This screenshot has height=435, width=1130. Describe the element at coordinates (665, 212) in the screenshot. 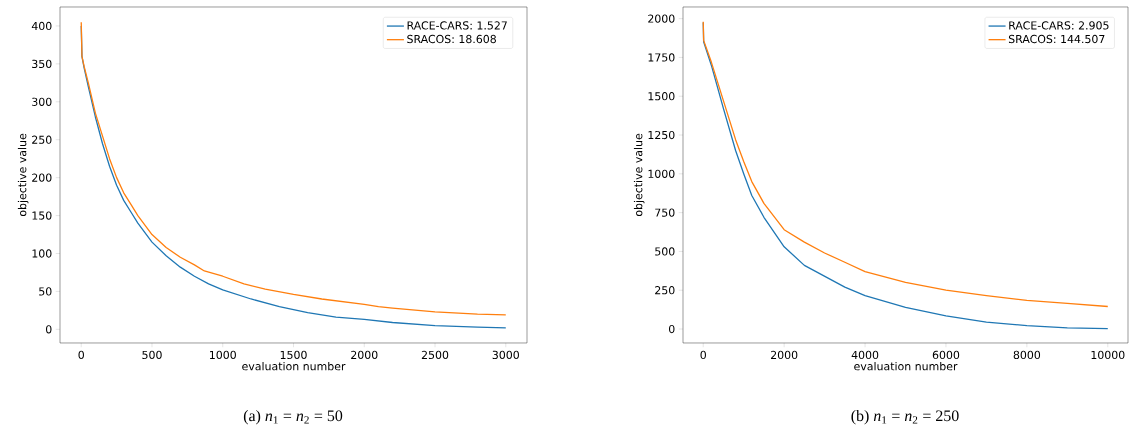

I see `y-tick-label: 750` at that location.